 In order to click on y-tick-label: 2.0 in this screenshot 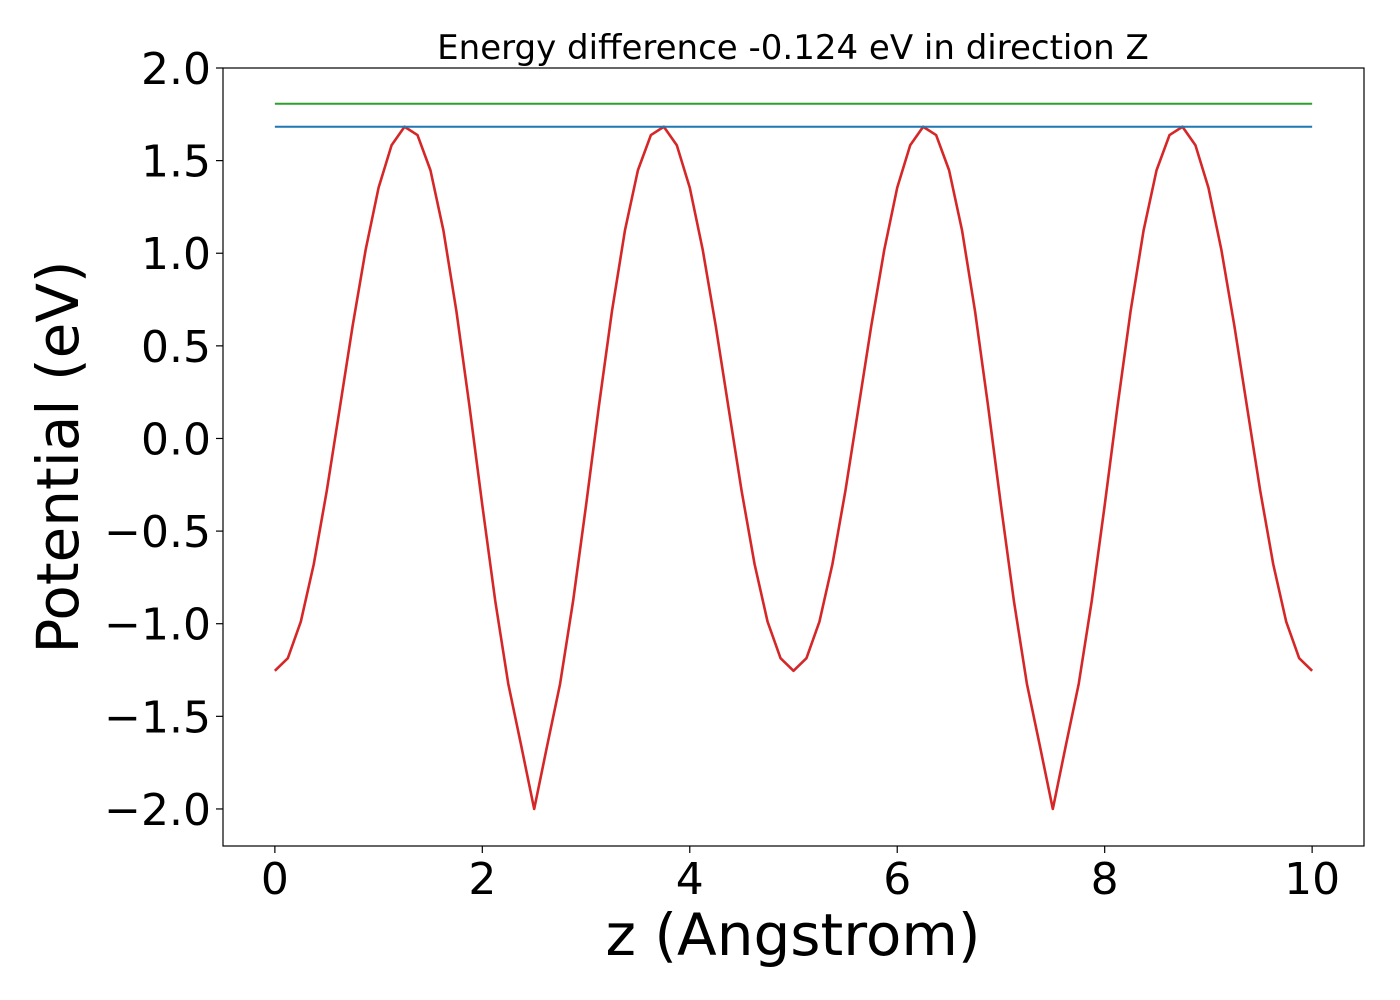, I will do `click(176, 69)`.